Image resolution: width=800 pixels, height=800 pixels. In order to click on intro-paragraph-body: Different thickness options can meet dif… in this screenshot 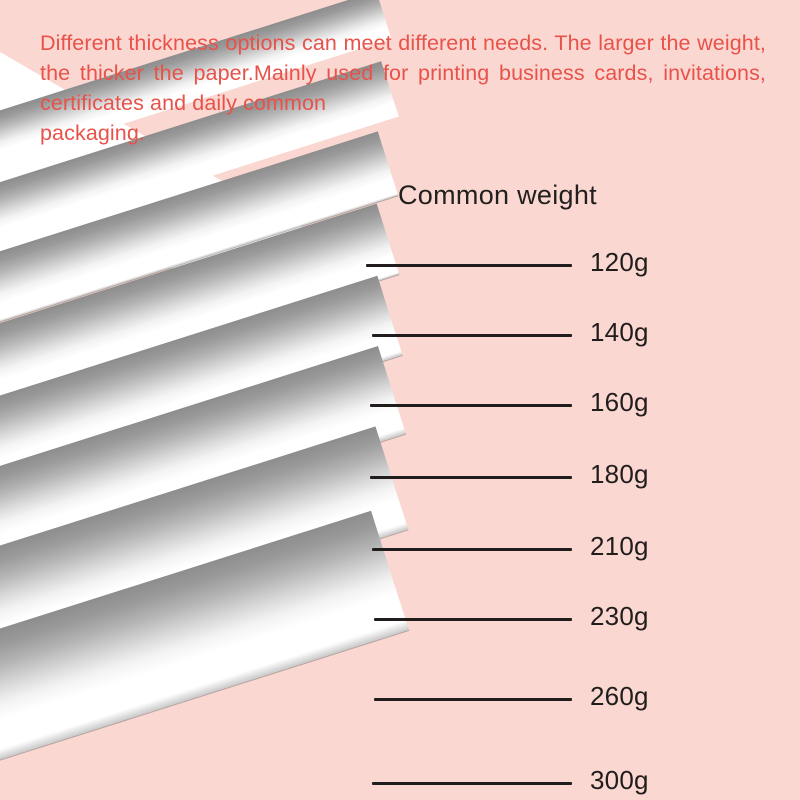, I will do `click(403, 73)`.